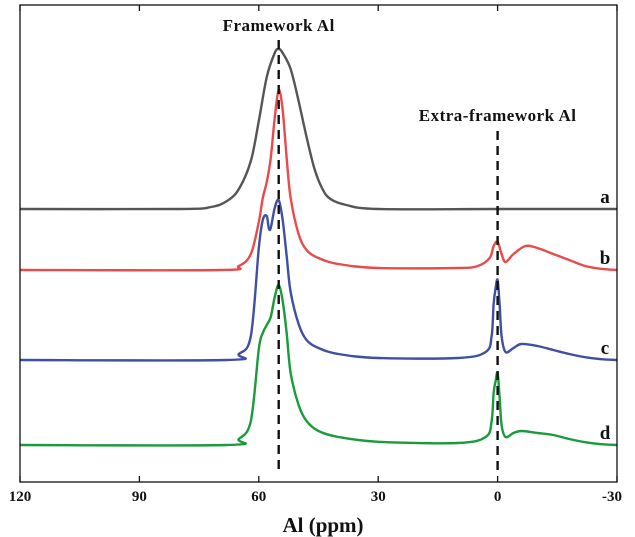 The image size is (635, 537). I want to click on annotation-label: Extra-framework Al, so click(498, 115).